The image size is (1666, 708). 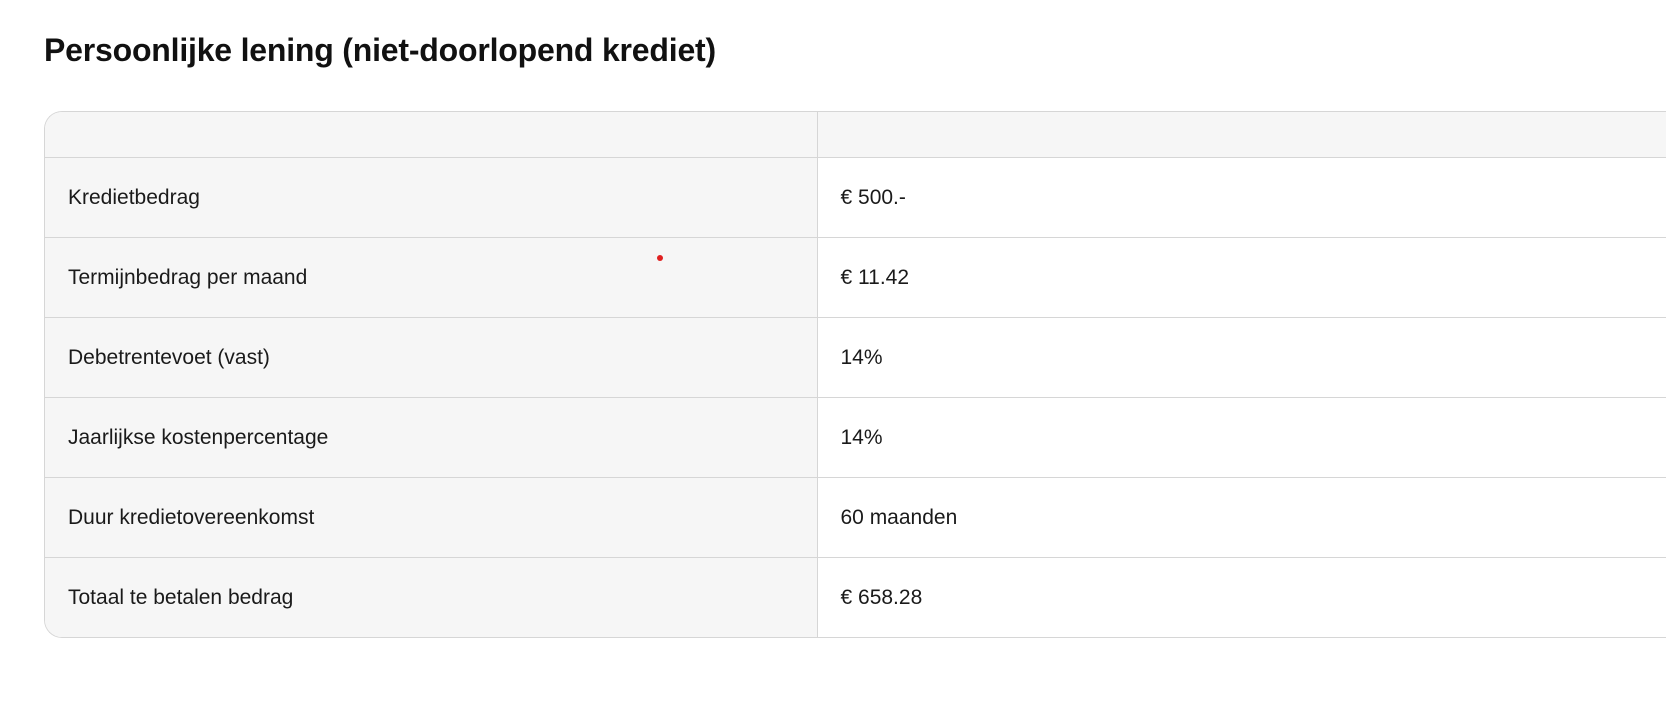 I want to click on row-label: Duur kredietovereenkomst, so click(x=431, y=517).